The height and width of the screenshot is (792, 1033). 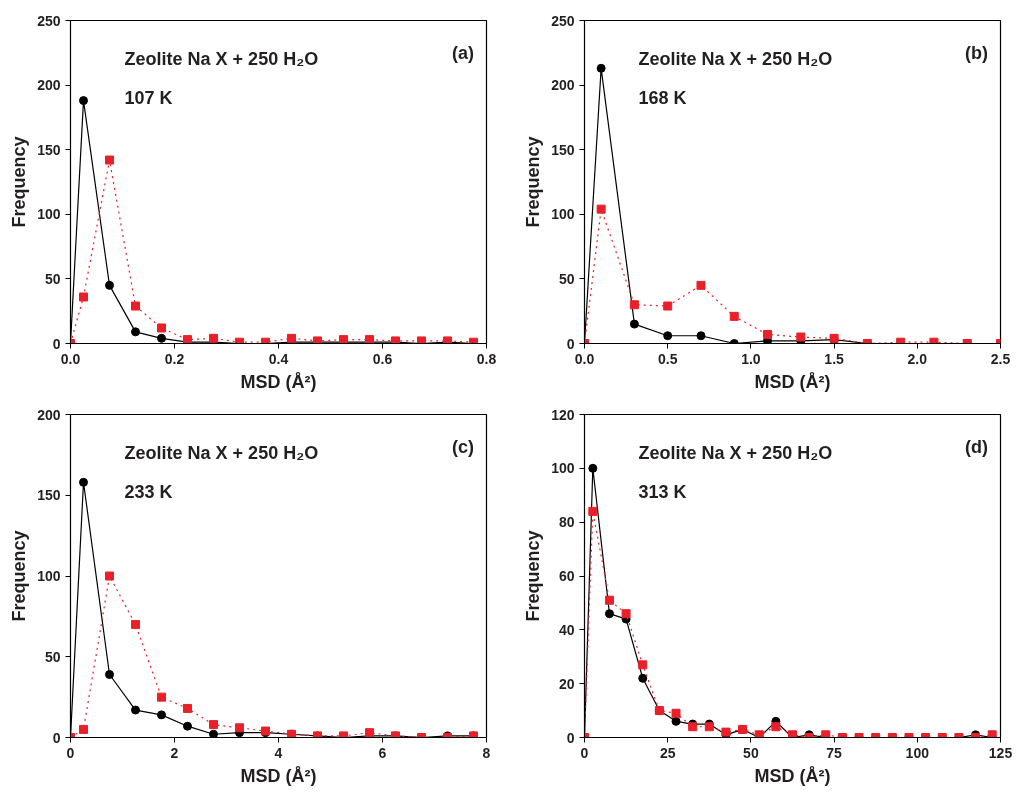 What do you see at coordinates (977, 52) in the screenshot?
I see `annotation: (b)` at bounding box center [977, 52].